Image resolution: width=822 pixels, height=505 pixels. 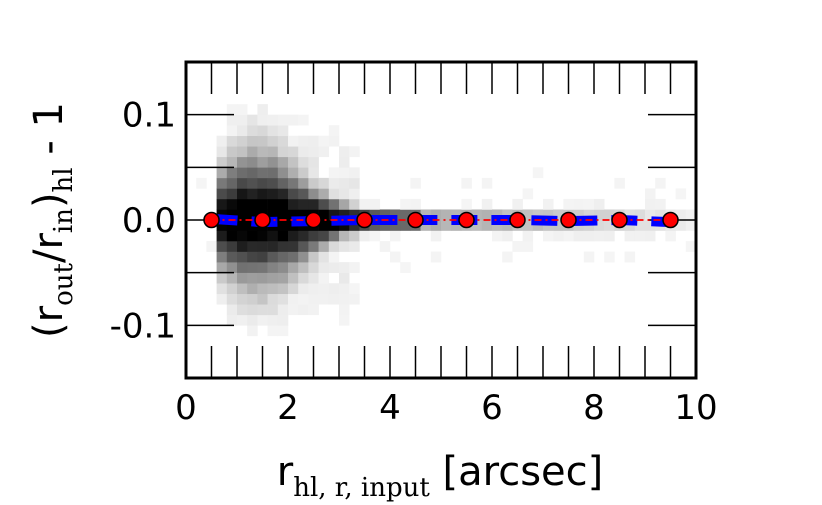 What do you see at coordinates (49, 248) in the screenshot?
I see `y-axis-label-mid: /r` at bounding box center [49, 248].